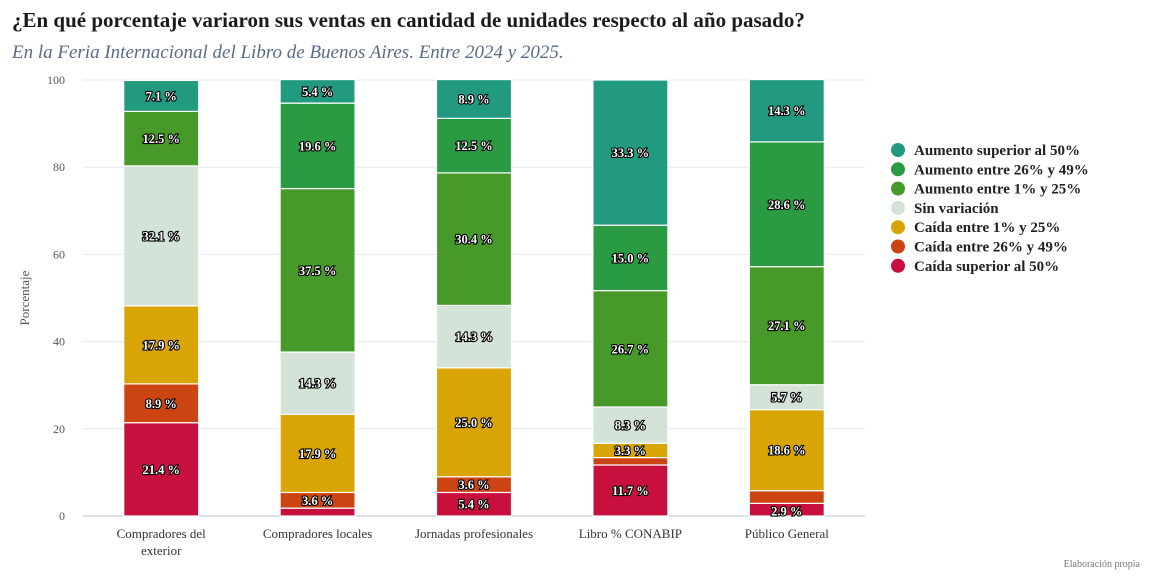  I want to click on data-label: 33.3 %, so click(631, 153).